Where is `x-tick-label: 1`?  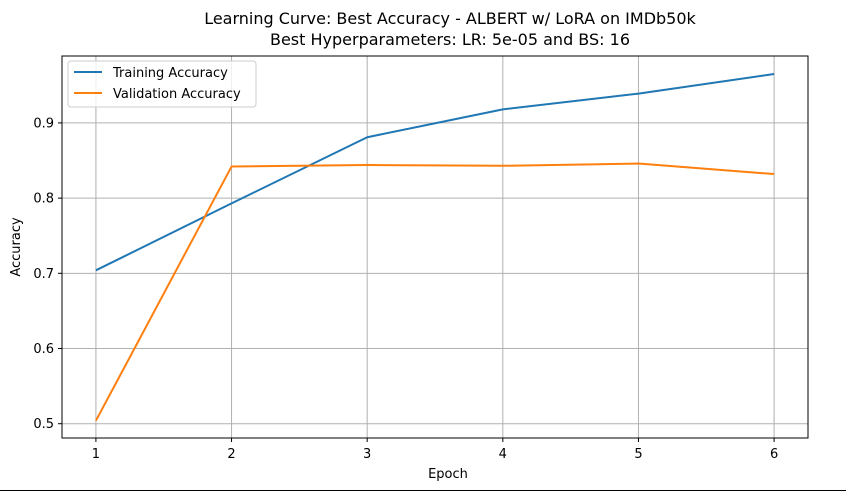
x-tick-label: 1 is located at coordinates (96, 454).